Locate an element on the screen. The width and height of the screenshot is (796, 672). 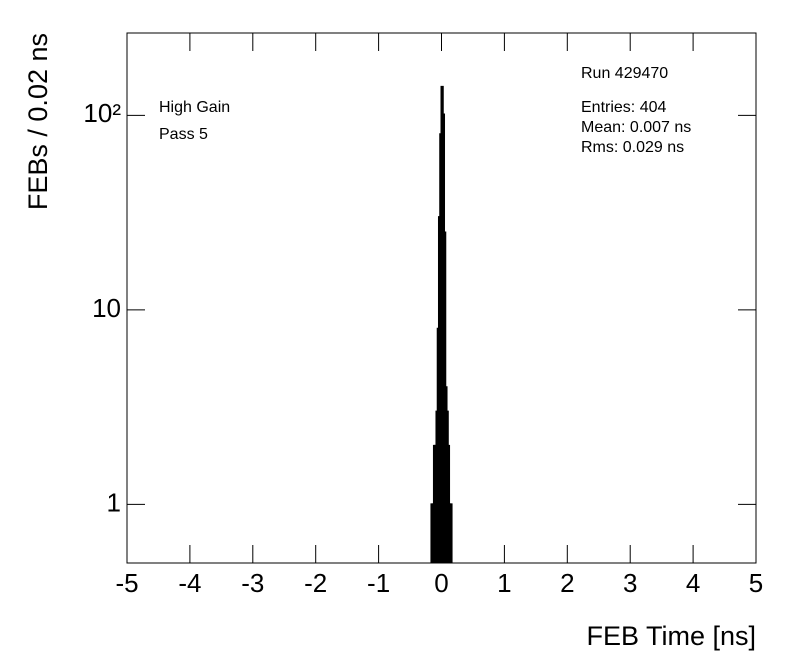
x-tick-label: 0 is located at coordinates (441, 583).